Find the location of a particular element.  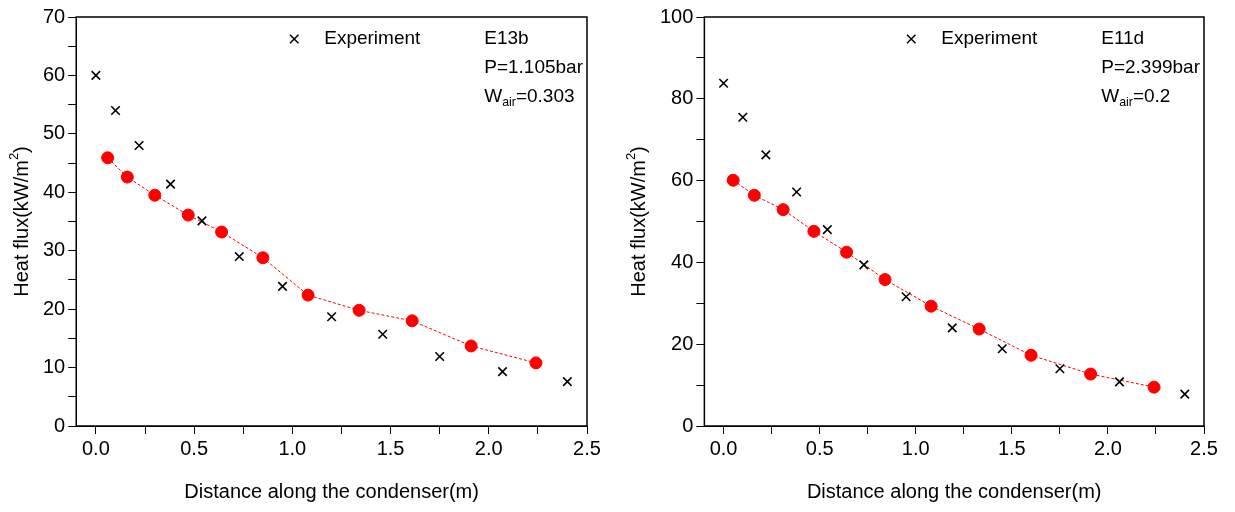

annotation: E11d is located at coordinates (1123, 38).